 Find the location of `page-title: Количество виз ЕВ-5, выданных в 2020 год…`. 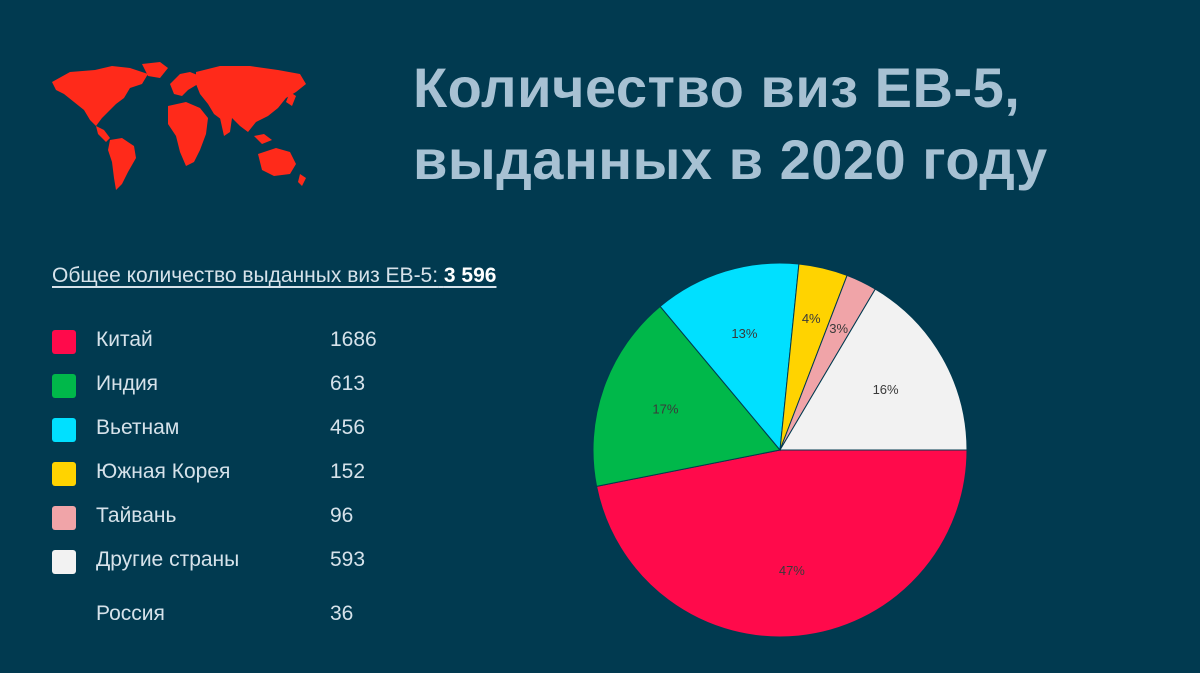

page-title: Количество виз ЕВ-5, выданных в 2020 год… is located at coordinates (730, 123).